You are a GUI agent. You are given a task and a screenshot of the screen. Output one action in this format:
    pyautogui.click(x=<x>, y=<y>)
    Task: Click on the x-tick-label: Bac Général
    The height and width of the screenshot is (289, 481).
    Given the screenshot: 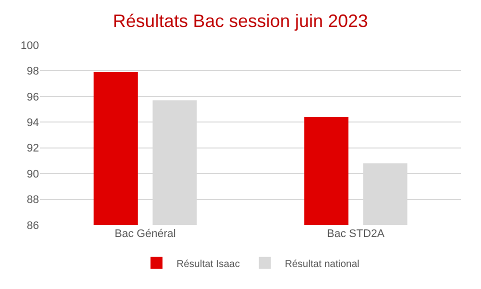 What is the action you would take?
    pyautogui.click(x=145, y=234)
    